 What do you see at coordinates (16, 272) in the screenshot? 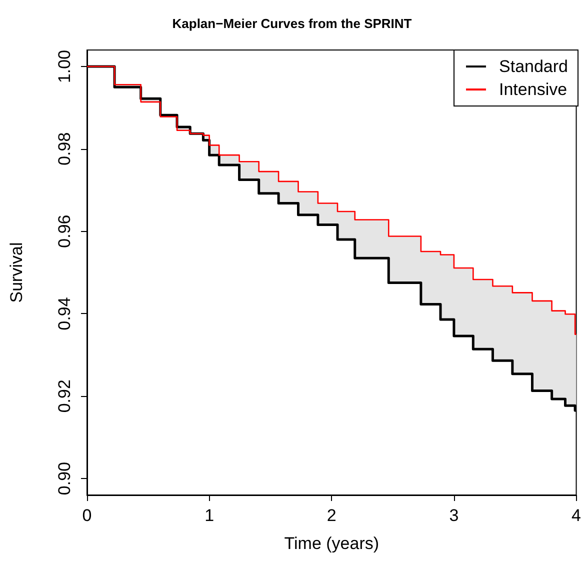
I see `y-axis-title: Survival` at bounding box center [16, 272].